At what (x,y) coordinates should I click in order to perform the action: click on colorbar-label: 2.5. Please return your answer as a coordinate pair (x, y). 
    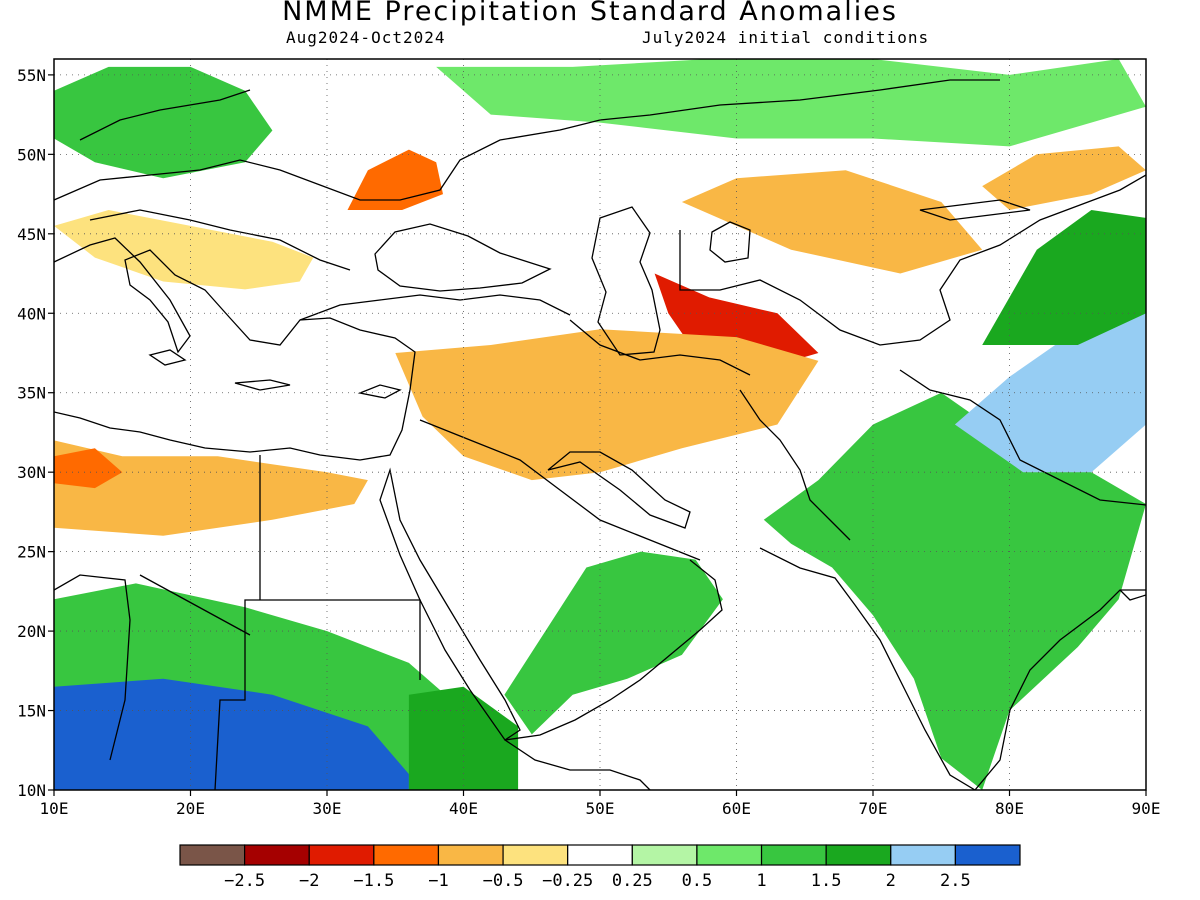
    Looking at the image, I should click on (955, 881).